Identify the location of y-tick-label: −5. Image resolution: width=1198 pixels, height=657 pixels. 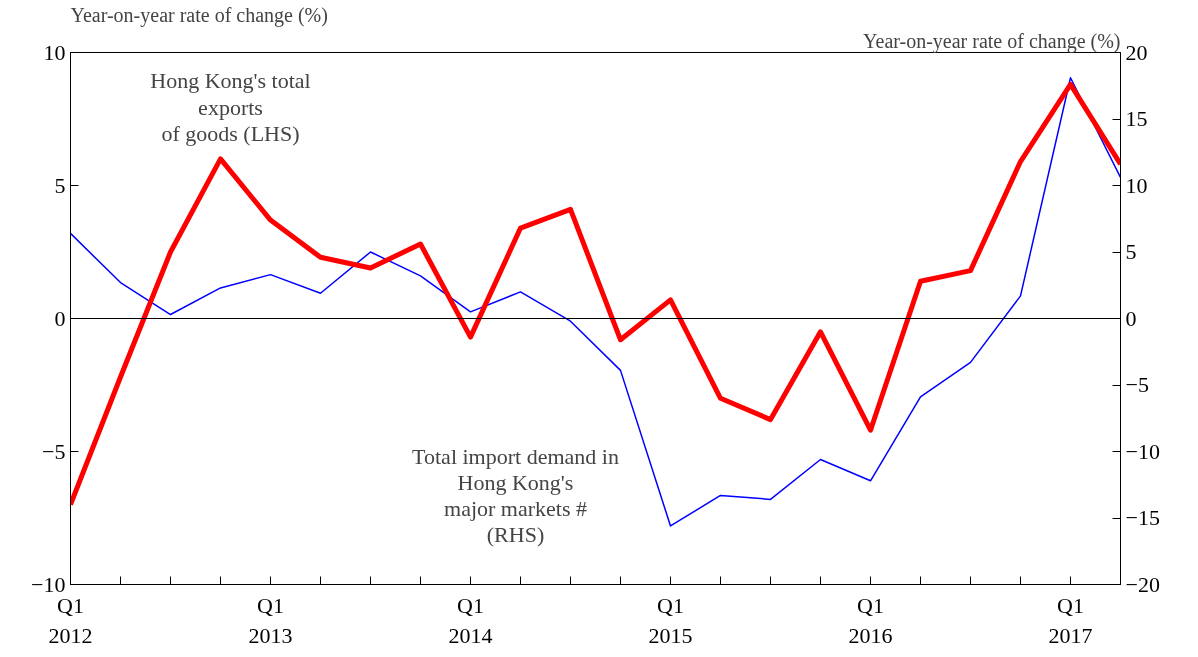
(54, 451).